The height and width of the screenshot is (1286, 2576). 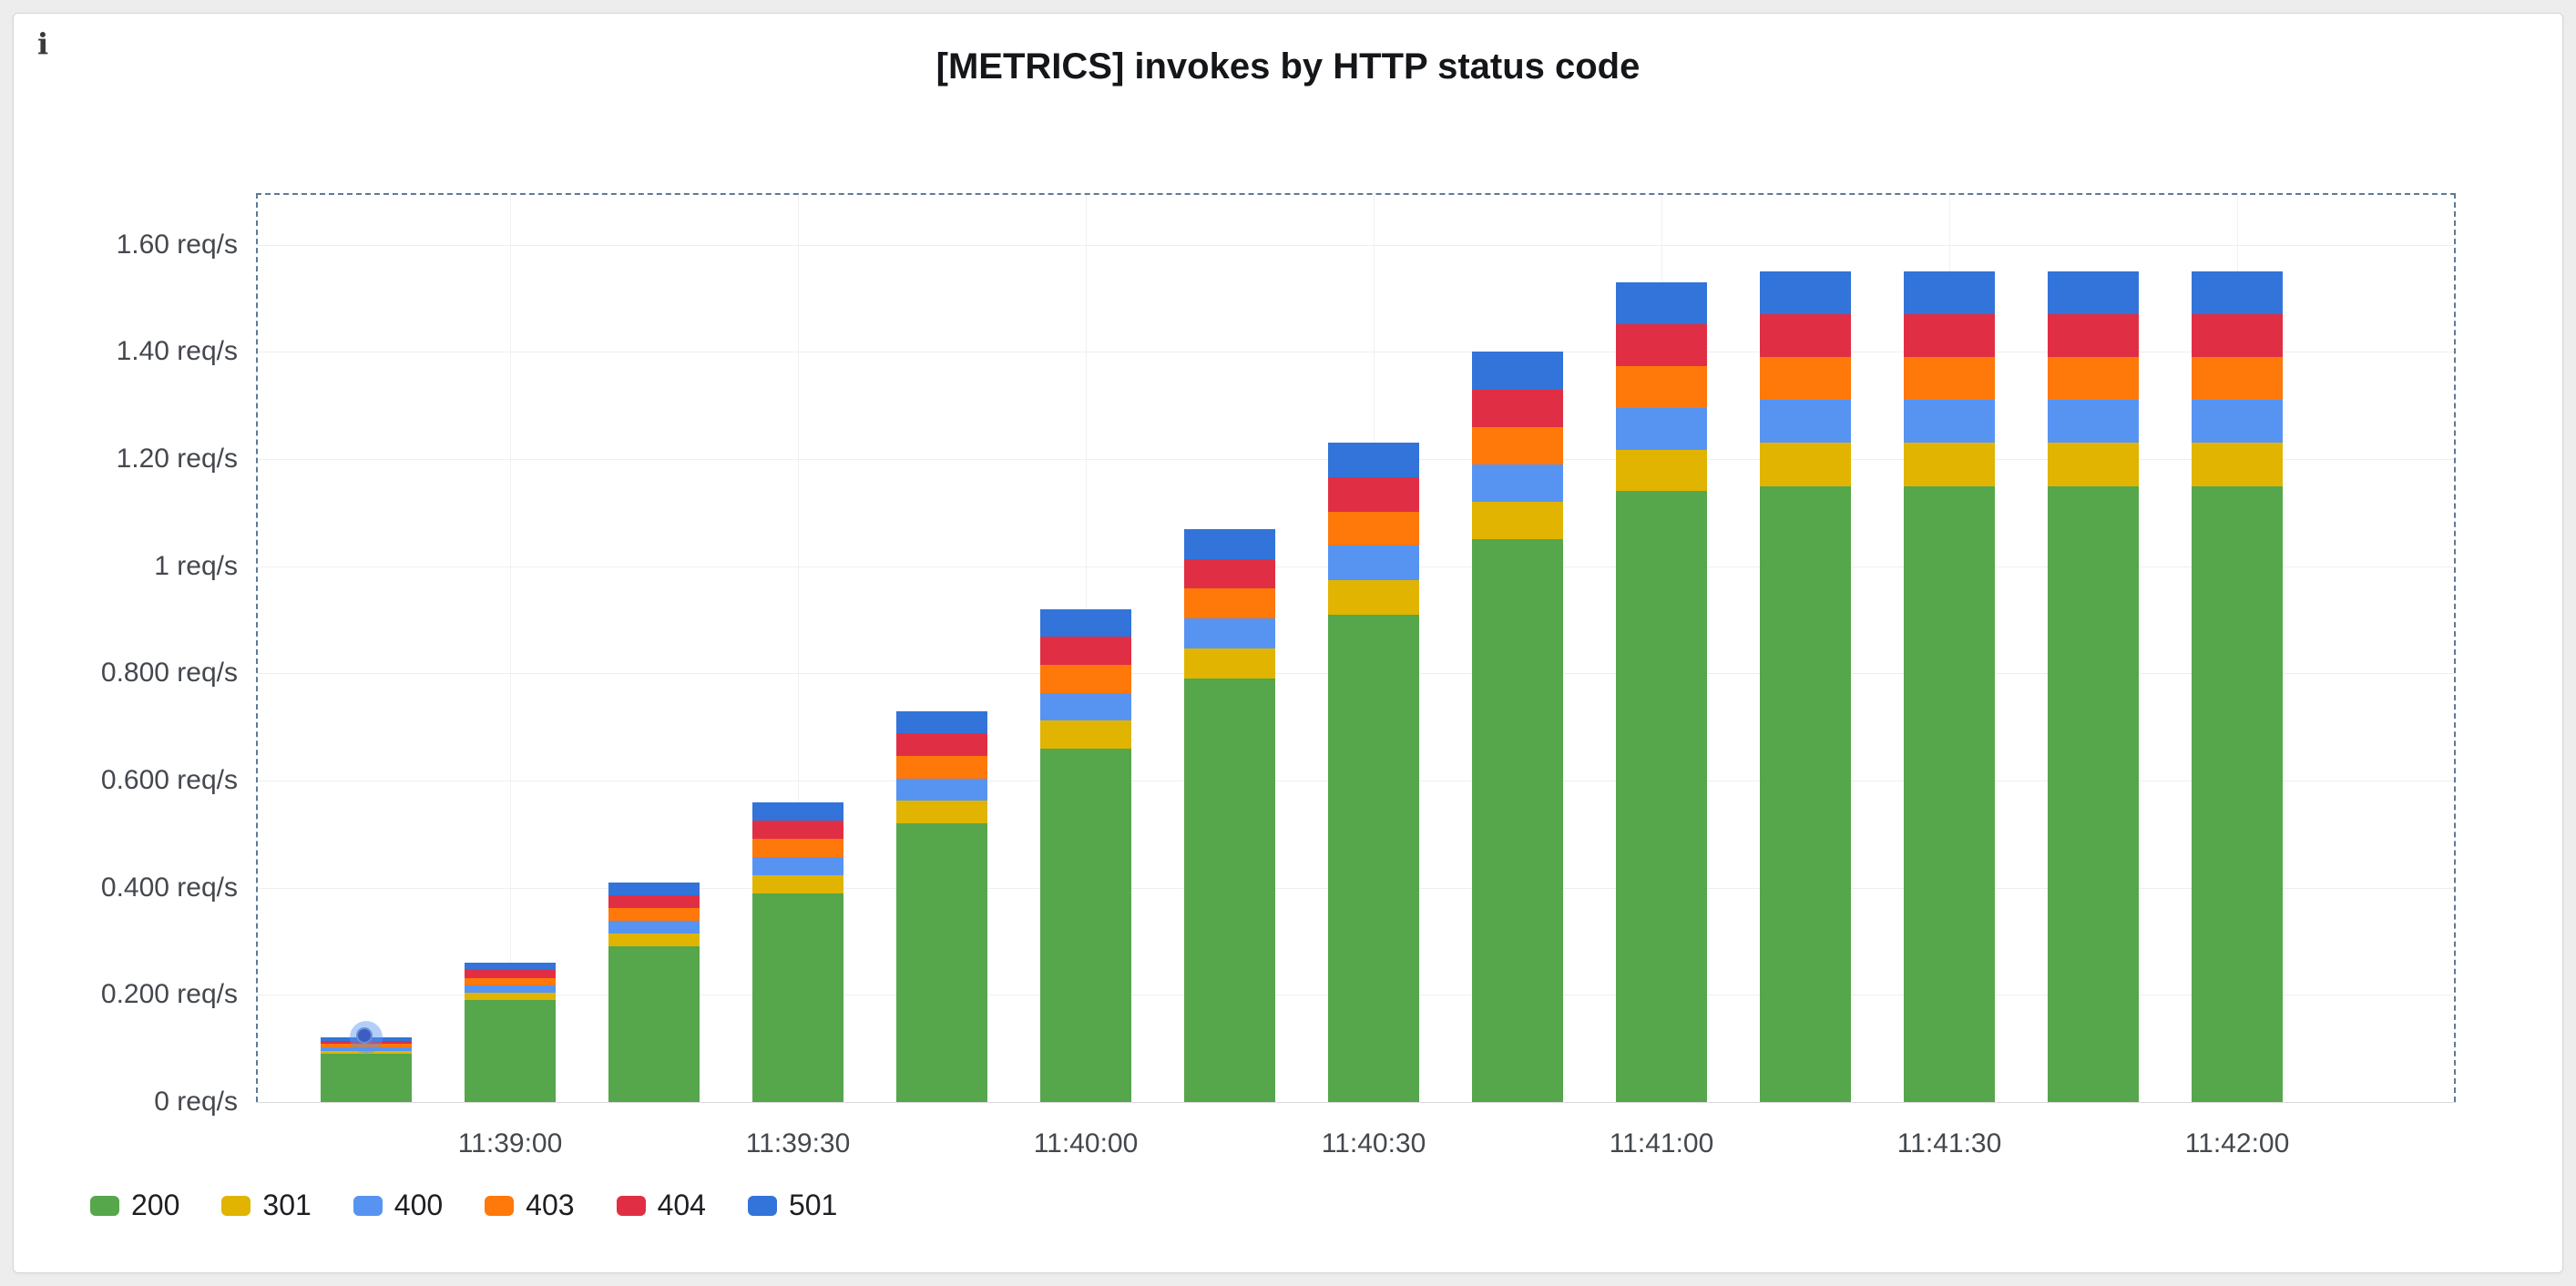 I want to click on panel-title: [METRICS] invokes by HTTP status code, so click(x=1288, y=66).